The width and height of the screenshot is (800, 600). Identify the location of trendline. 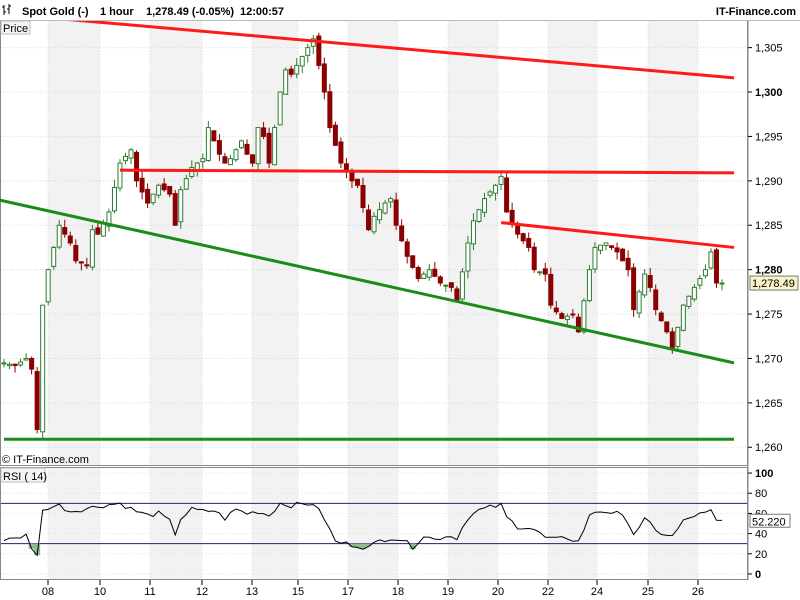
(617, 235).